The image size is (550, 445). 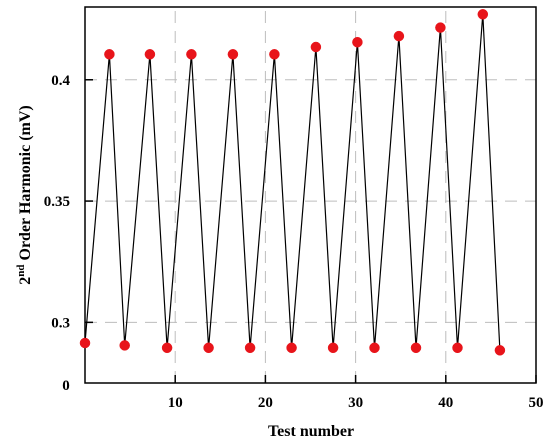 What do you see at coordinates (175, 403) in the screenshot?
I see `x-tick-label: 10` at bounding box center [175, 403].